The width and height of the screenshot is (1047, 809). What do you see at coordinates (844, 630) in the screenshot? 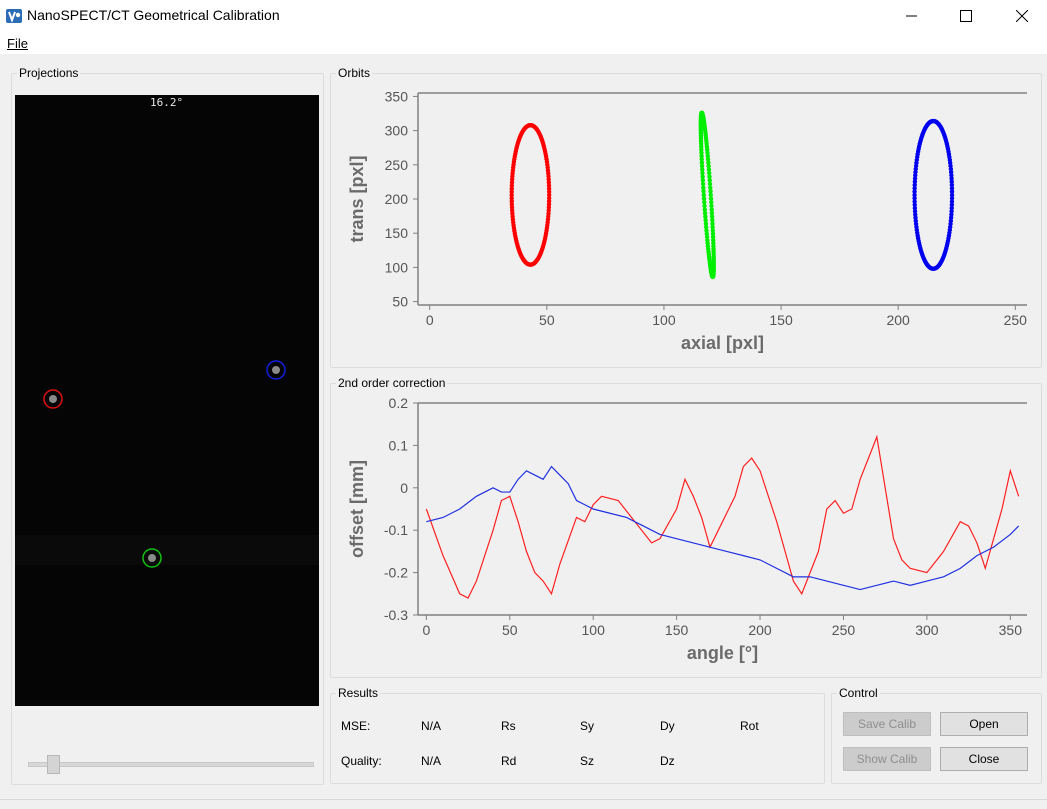
I see `x-tick-label: 250` at bounding box center [844, 630].